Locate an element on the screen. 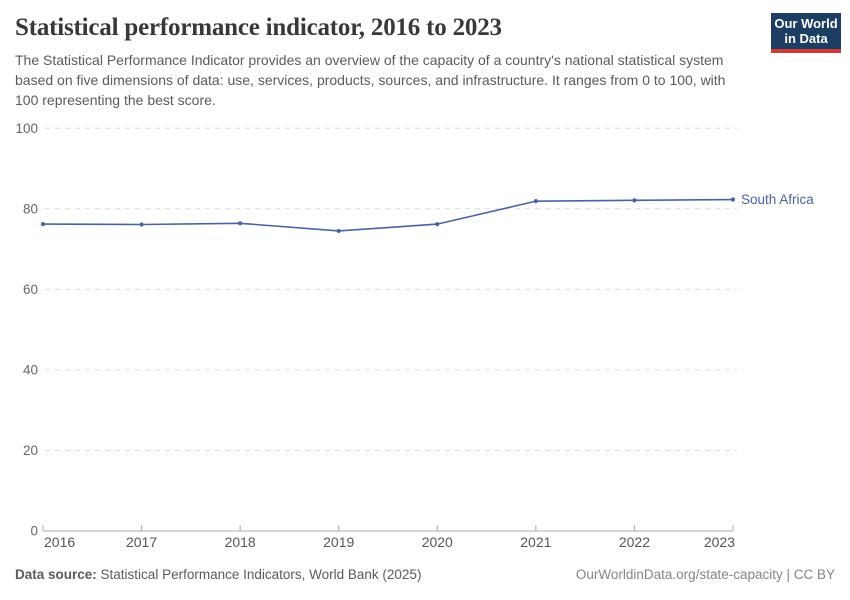  y-axis-tick-label: 60 is located at coordinates (30, 289).